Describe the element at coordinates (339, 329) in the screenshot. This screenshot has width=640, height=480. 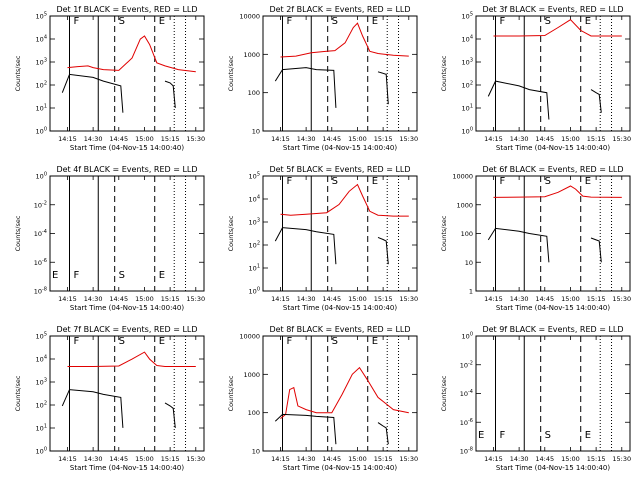
I see `panel-title: Det 8f BLACK = Events, RED = LLD` at that location.